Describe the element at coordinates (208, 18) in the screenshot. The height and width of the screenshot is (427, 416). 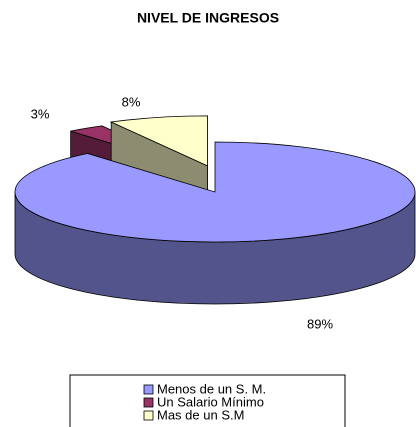
I see `chart-title: NIVEL DE INGRESOS` at that location.